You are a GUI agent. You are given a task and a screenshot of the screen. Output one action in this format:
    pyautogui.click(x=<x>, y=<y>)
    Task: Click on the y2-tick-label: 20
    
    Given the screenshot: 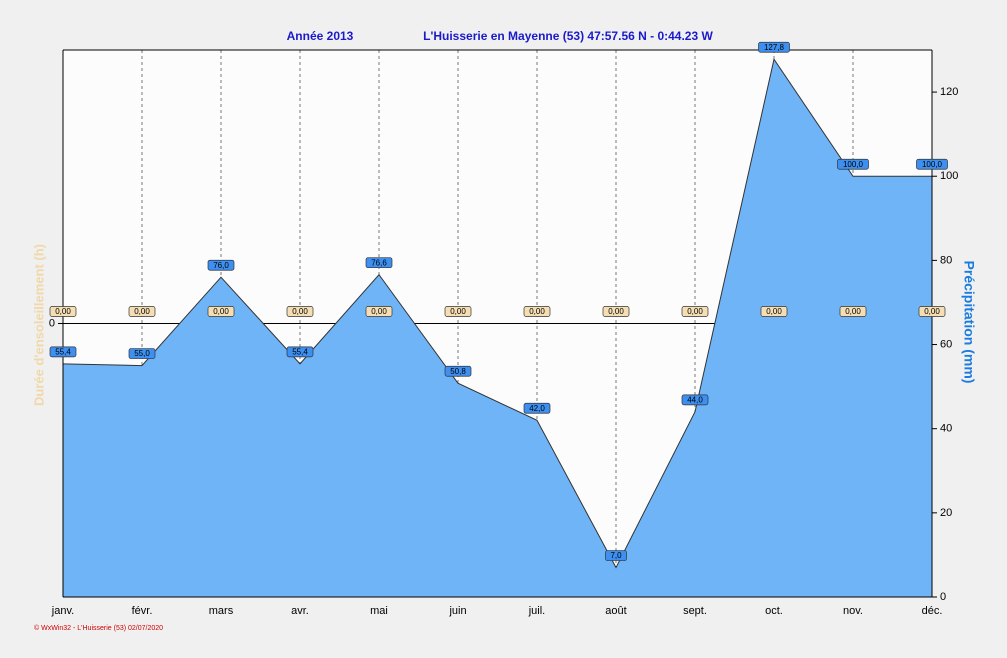 What is the action you would take?
    pyautogui.click(x=946, y=513)
    